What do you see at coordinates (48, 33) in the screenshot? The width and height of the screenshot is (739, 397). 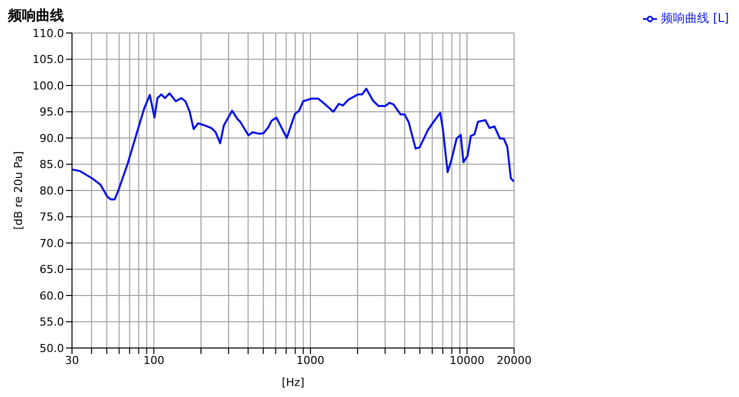 I see `y-tick-label: 110.0` at bounding box center [48, 33].